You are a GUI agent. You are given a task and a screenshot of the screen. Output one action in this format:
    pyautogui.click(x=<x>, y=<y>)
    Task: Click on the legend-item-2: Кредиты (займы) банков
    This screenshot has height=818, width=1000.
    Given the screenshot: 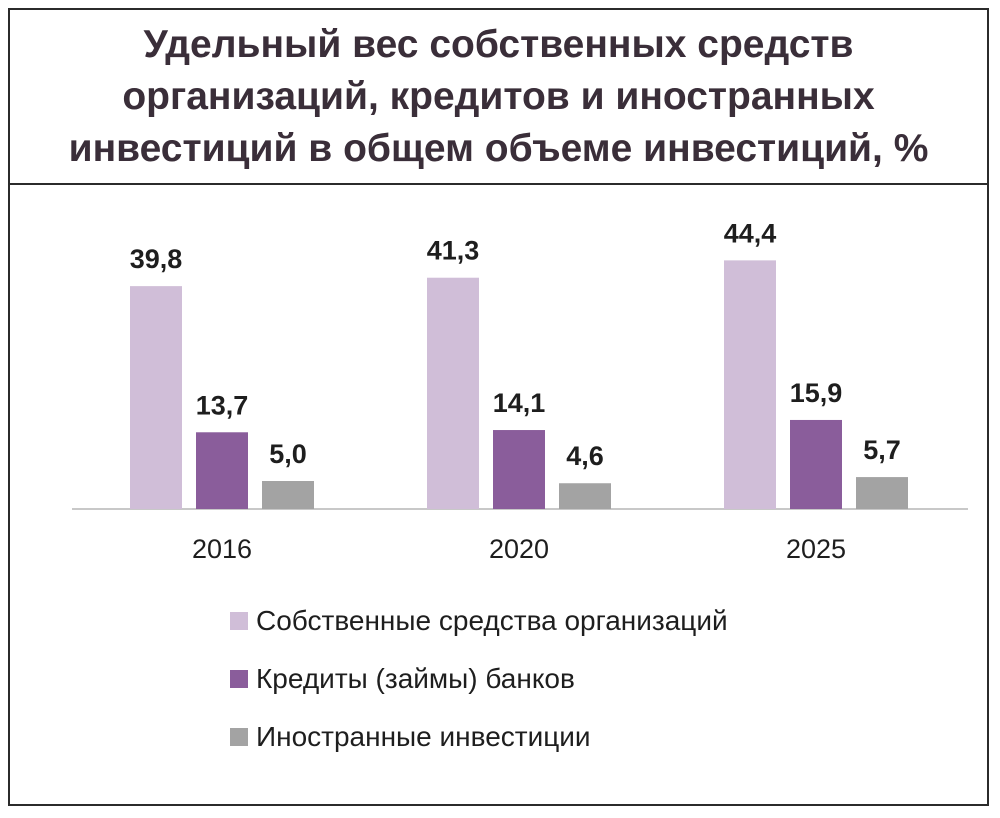 What is the action you would take?
    pyautogui.click(x=479, y=679)
    